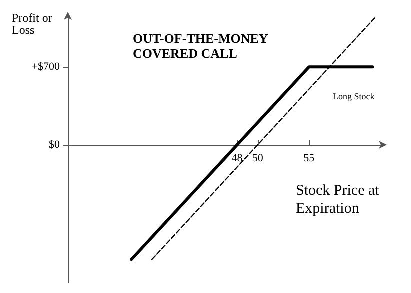 This screenshot has height=293, width=411. I want to click on y-tick-label: +$700, so click(46, 67).